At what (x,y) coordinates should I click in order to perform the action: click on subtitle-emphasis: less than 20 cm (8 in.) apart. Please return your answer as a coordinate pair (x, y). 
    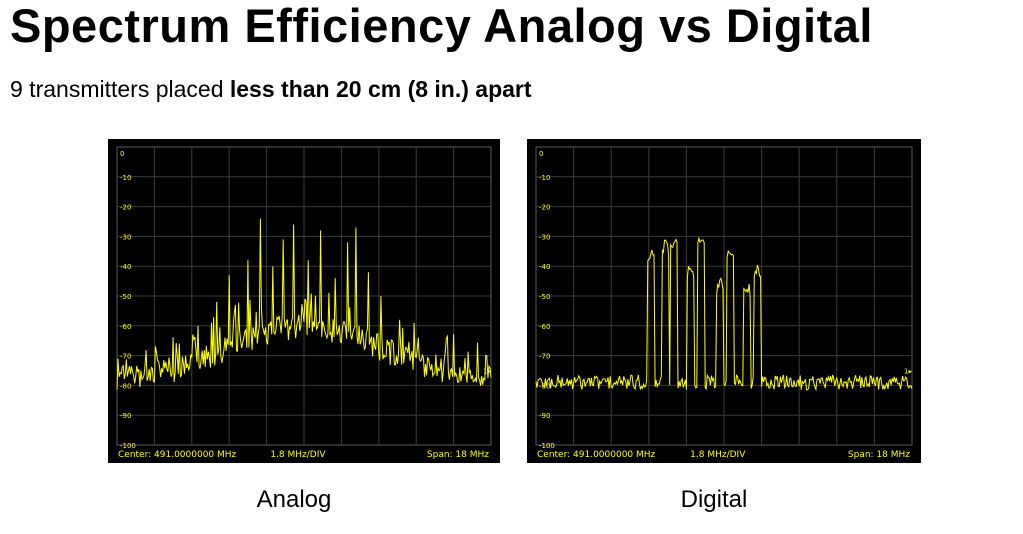
    Looking at the image, I should click on (380, 89).